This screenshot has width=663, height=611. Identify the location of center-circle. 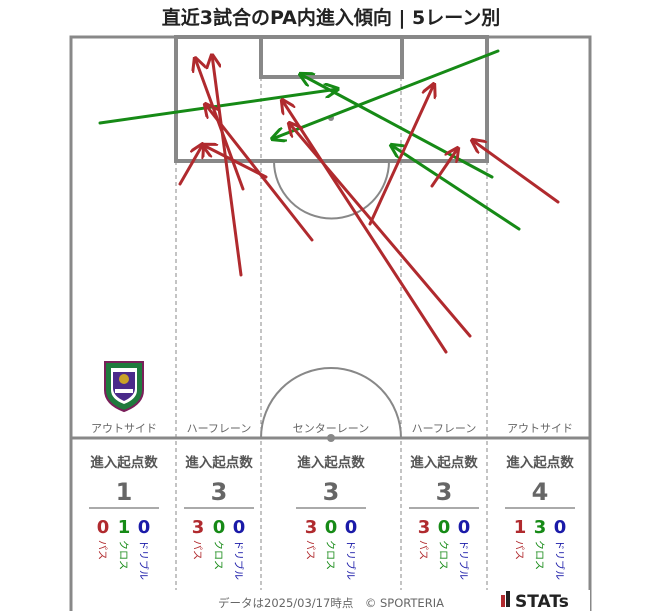
(331, 403).